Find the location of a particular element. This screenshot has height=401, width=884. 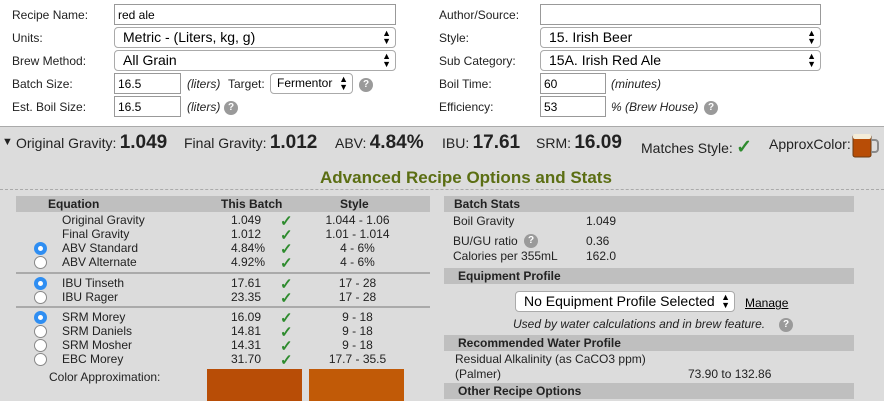

divider is located at coordinates (442, 189).